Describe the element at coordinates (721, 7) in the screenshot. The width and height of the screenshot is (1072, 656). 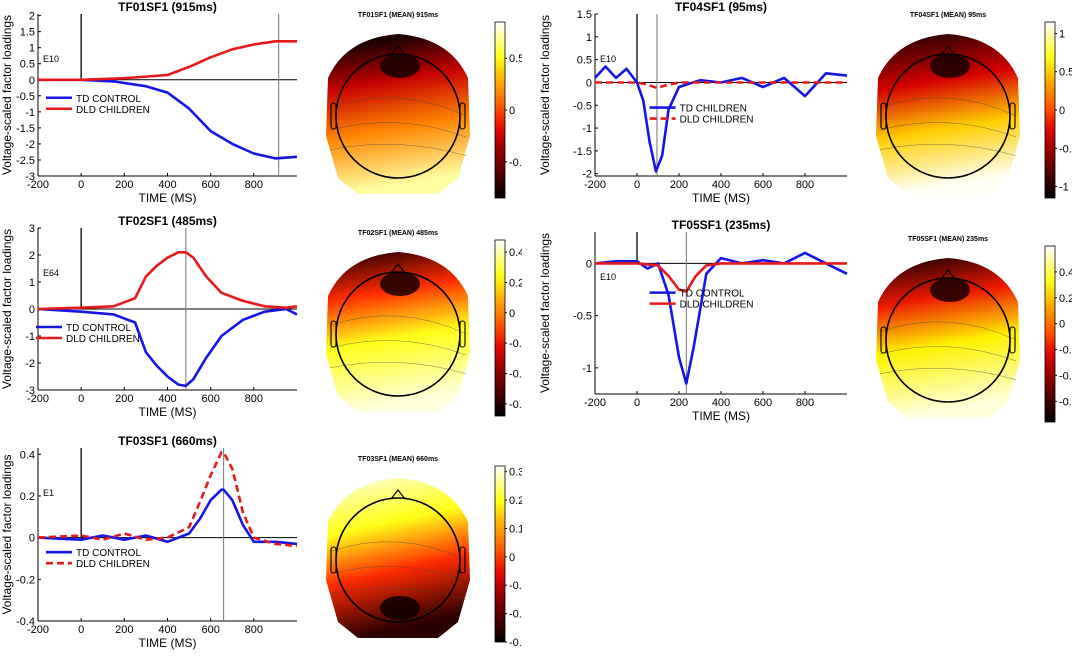
I see `chart-title: TF04SF1 (95ms)` at that location.